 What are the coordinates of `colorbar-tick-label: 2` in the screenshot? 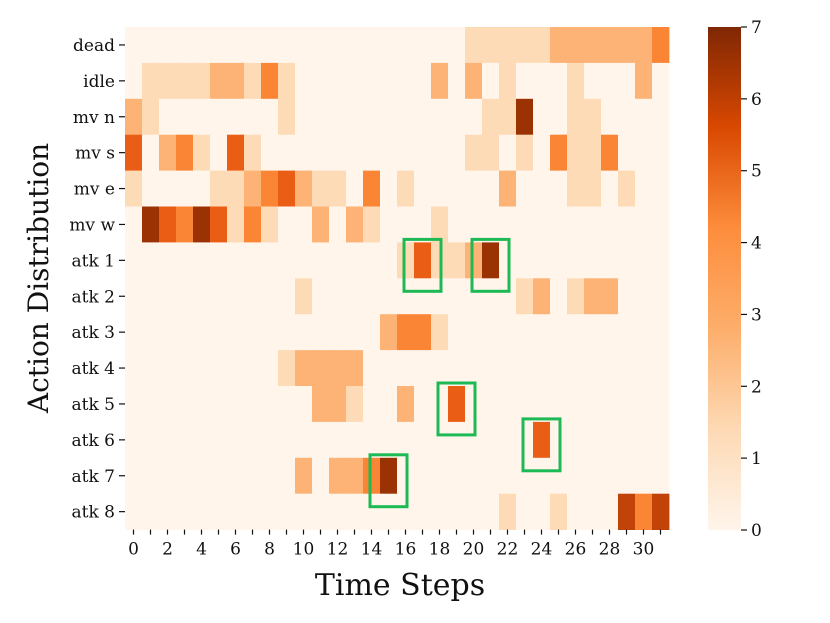 It's located at (756, 387).